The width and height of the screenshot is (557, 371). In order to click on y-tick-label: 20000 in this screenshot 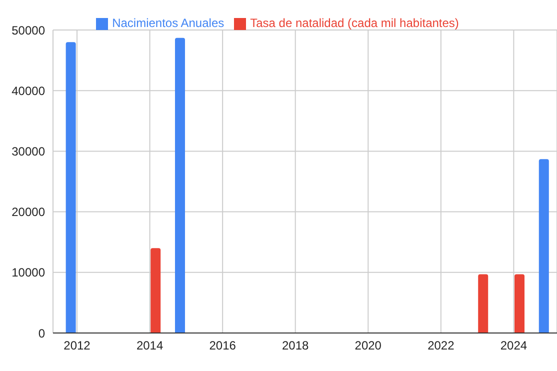, I will do `click(29, 212)`.